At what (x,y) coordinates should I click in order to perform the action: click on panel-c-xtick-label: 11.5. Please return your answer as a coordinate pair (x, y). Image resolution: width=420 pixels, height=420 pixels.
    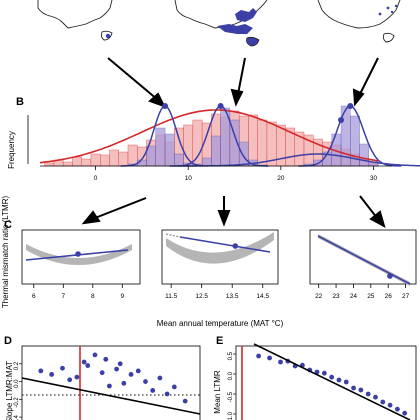
    Looking at the image, I should click on (171, 296).